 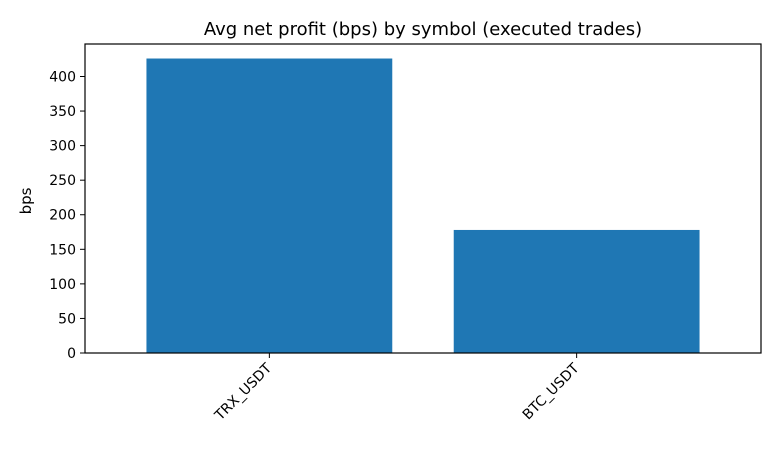 I want to click on y-ticks-layer: 0 50 100 150 200 250 300 350 400, so click(x=67, y=215).